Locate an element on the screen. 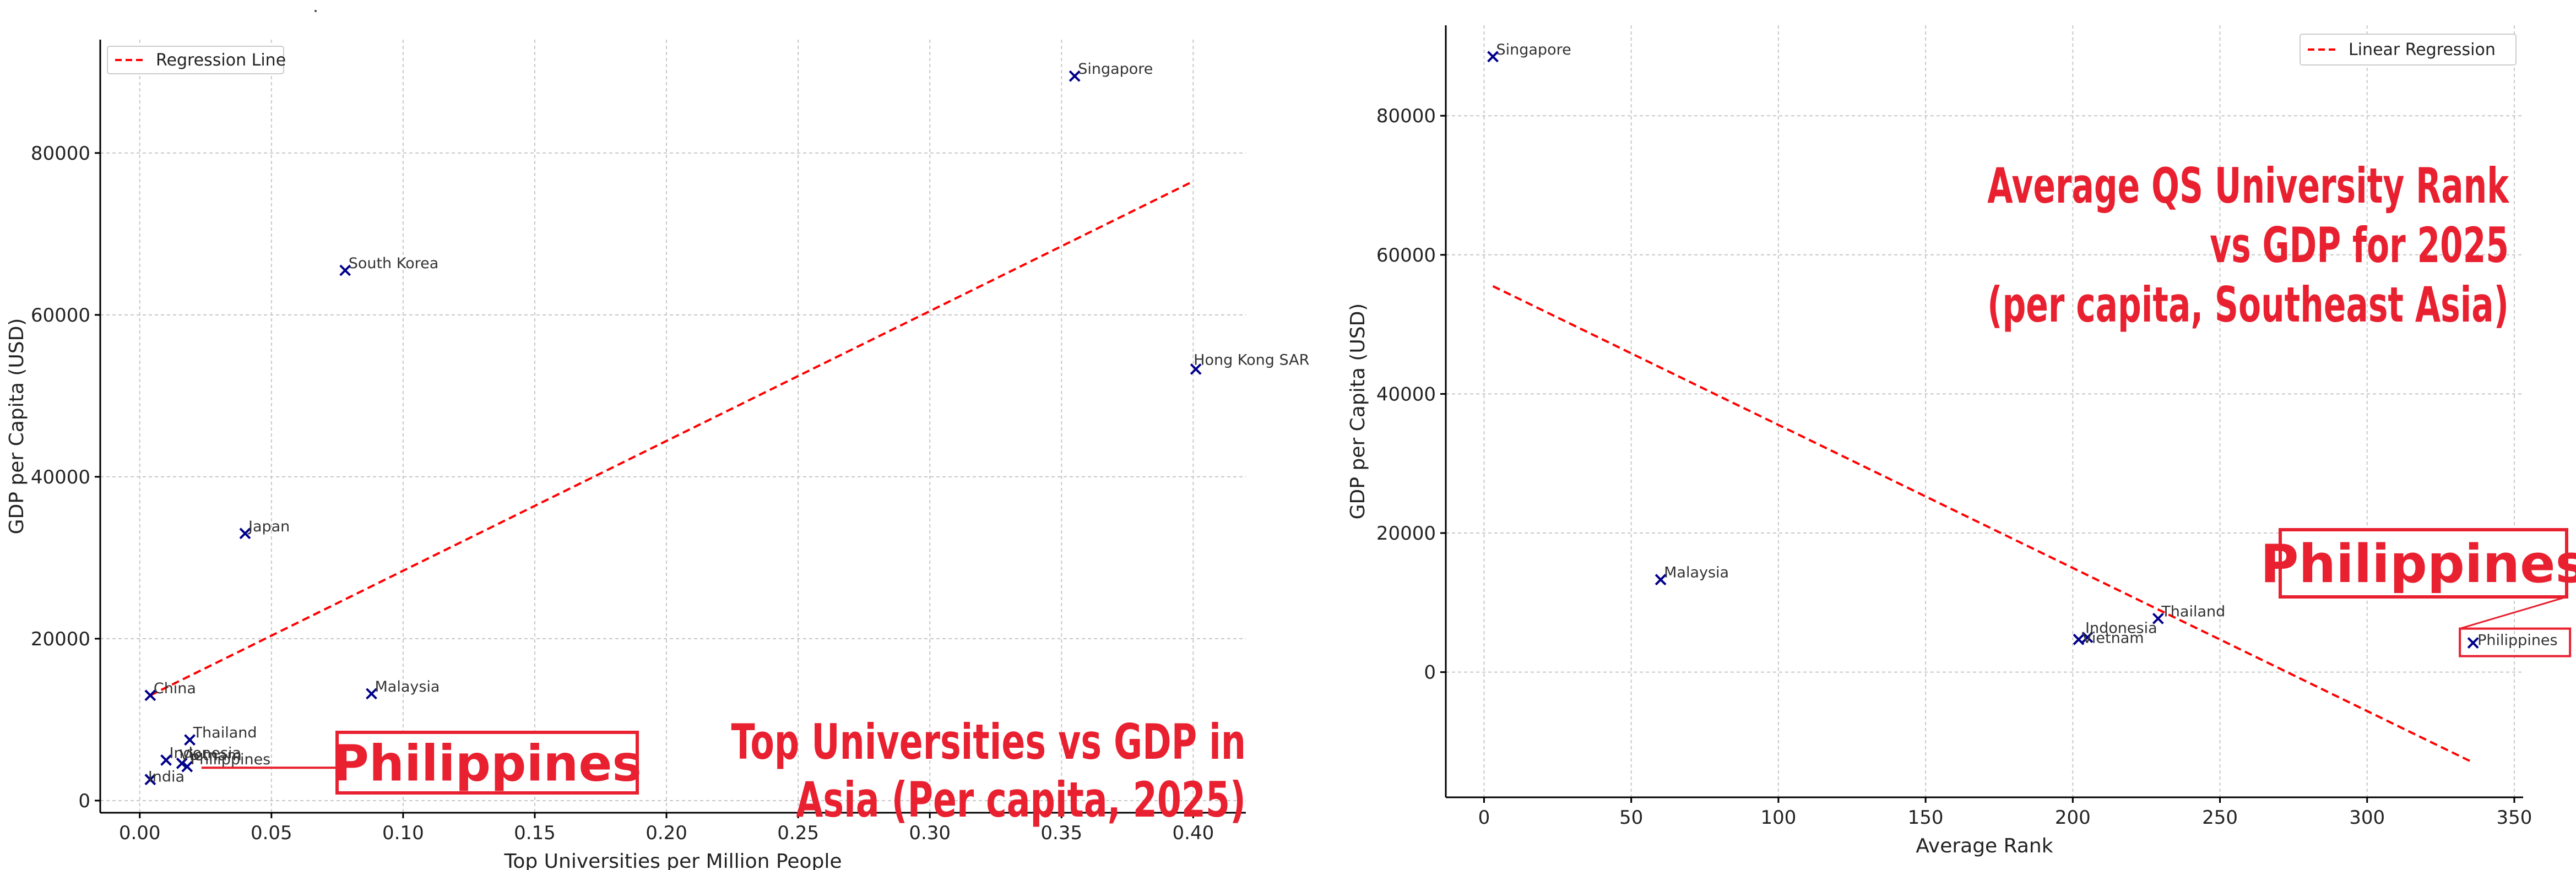 This screenshot has width=2576, height=870. legend: Regression Line is located at coordinates (197, 60).